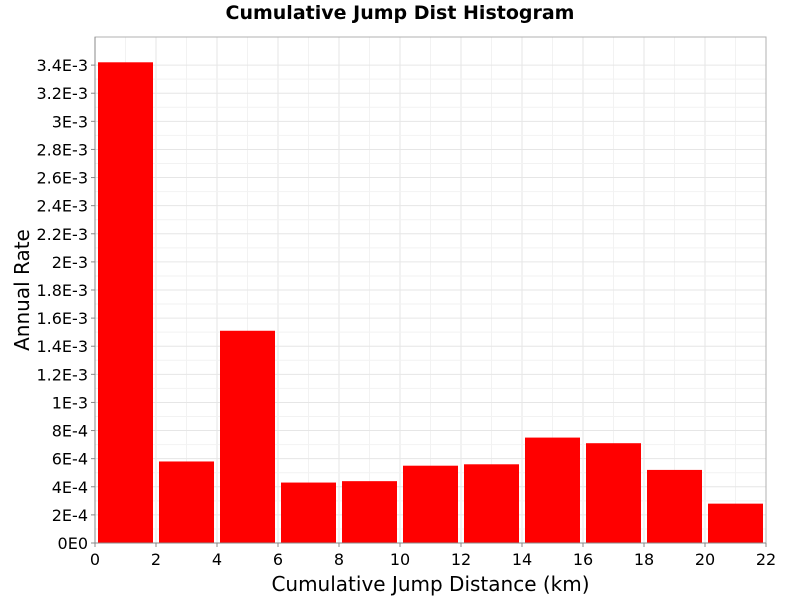 This screenshot has height=600, width=800. Describe the element at coordinates (70, 431) in the screenshot. I see `y-tick-label: 8E-4` at that location.